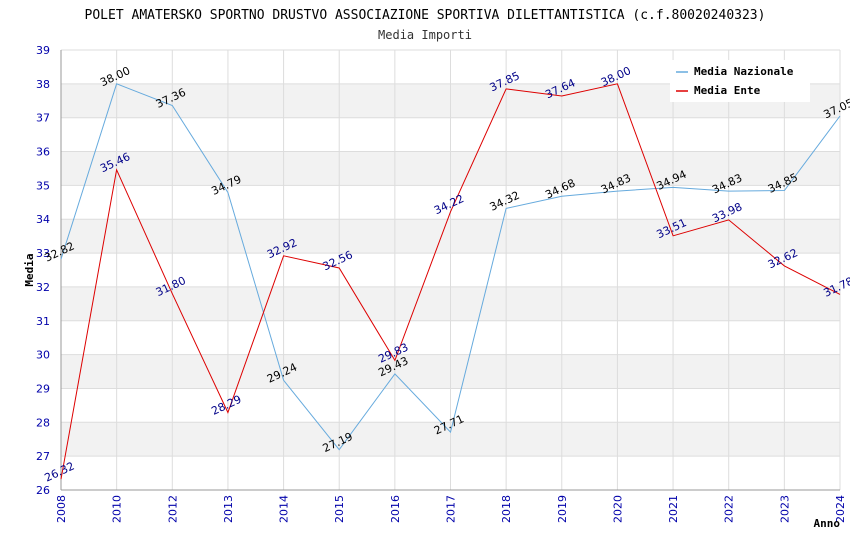 The image size is (850, 550). What do you see at coordinates (562, 509) in the screenshot?
I see `x-tick-label: 2019` at bounding box center [562, 509].